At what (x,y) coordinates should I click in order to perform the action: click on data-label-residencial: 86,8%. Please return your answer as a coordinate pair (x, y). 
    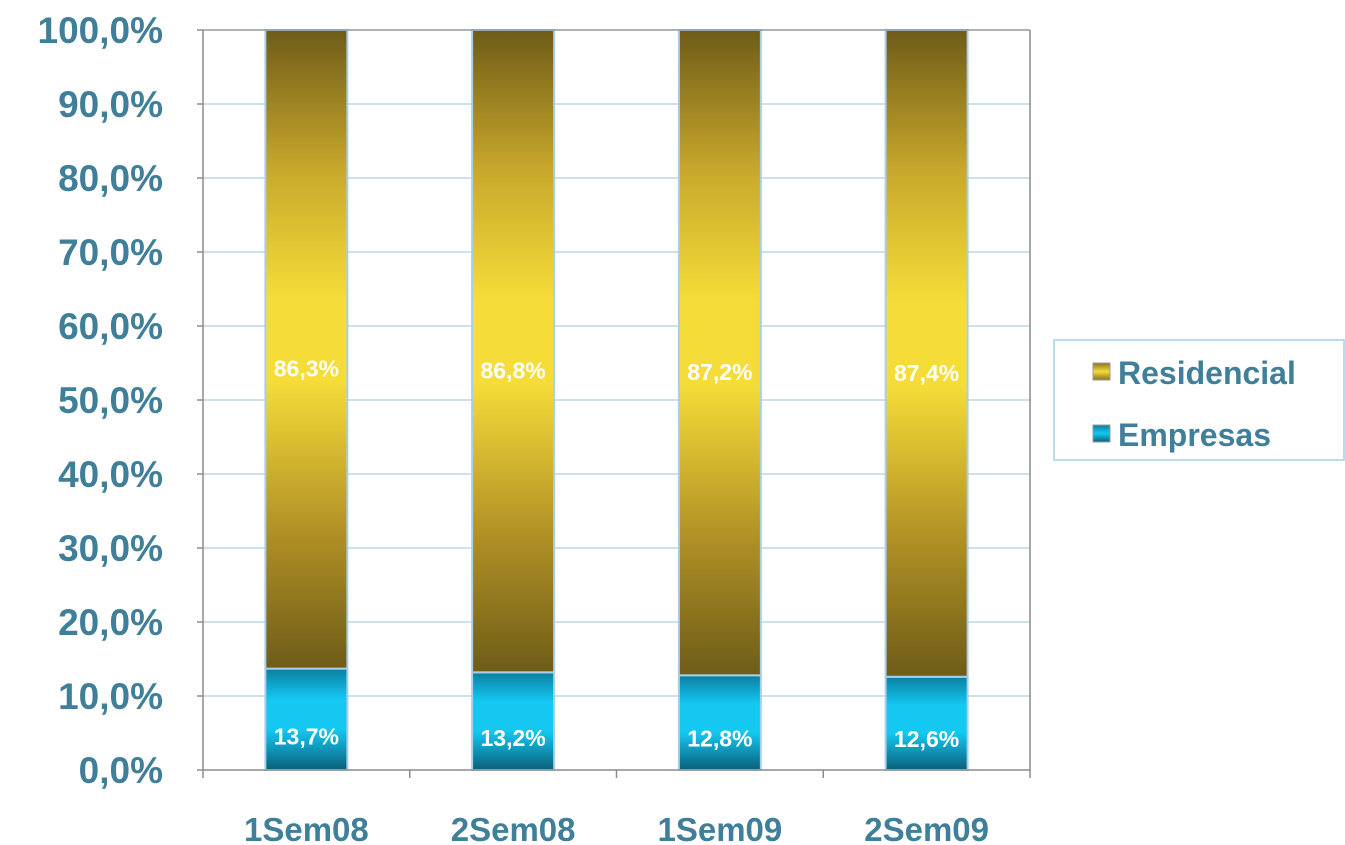
    Looking at the image, I should click on (513, 370).